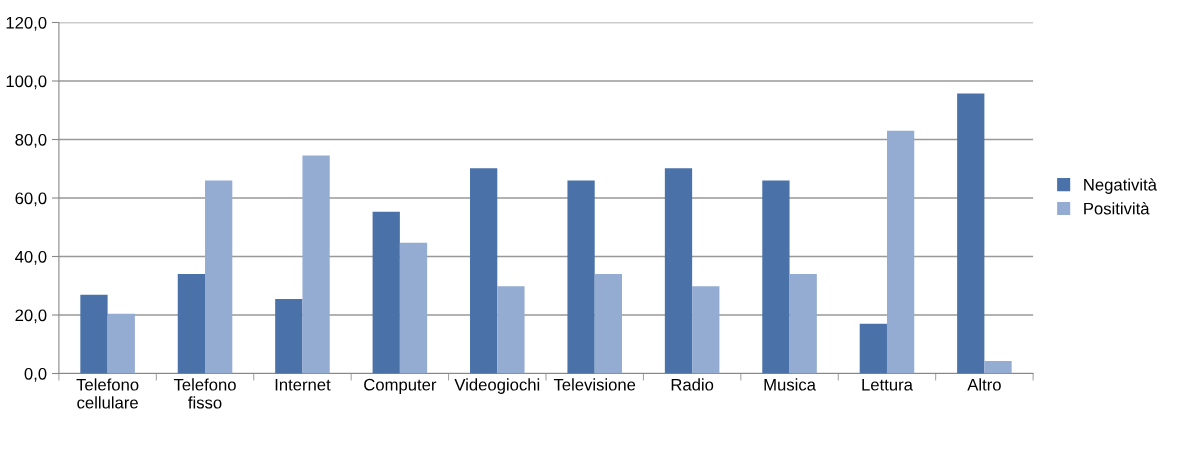  What do you see at coordinates (26, 82) in the screenshot?
I see `y-tick-label: 100,0` at bounding box center [26, 82].